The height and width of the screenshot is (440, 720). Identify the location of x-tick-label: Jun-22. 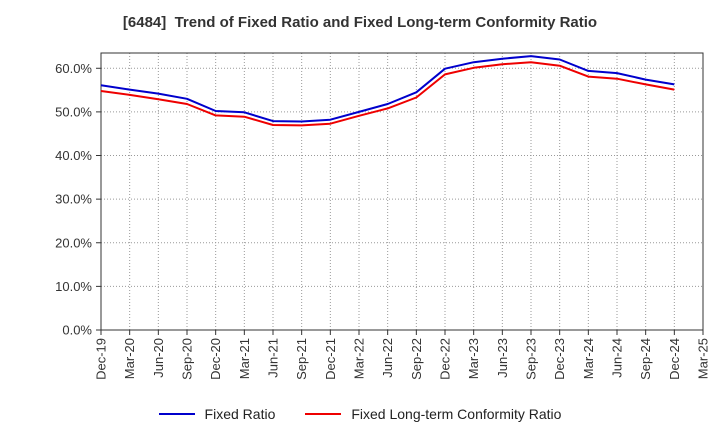
(387, 358).